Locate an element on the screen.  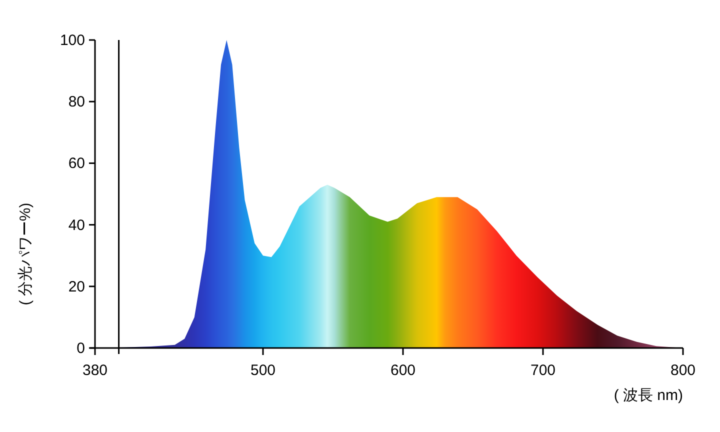
x-tick-label: 600 is located at coordinates (403, 370).